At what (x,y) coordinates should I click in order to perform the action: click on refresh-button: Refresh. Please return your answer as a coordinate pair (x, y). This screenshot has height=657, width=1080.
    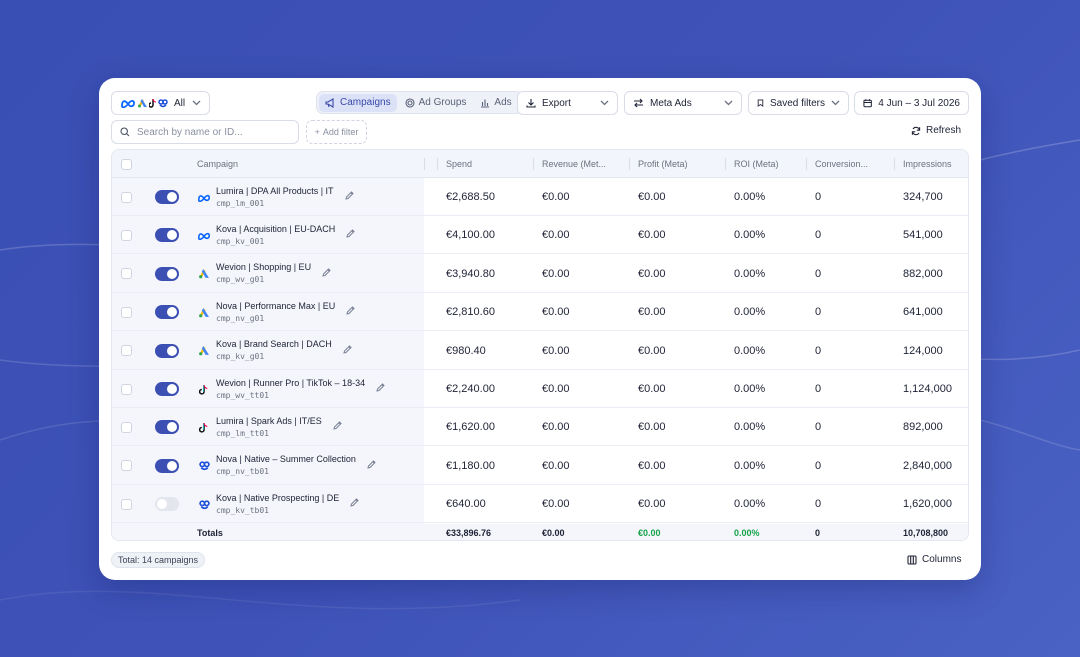
    Looking at the image, I should click on (936, 130).